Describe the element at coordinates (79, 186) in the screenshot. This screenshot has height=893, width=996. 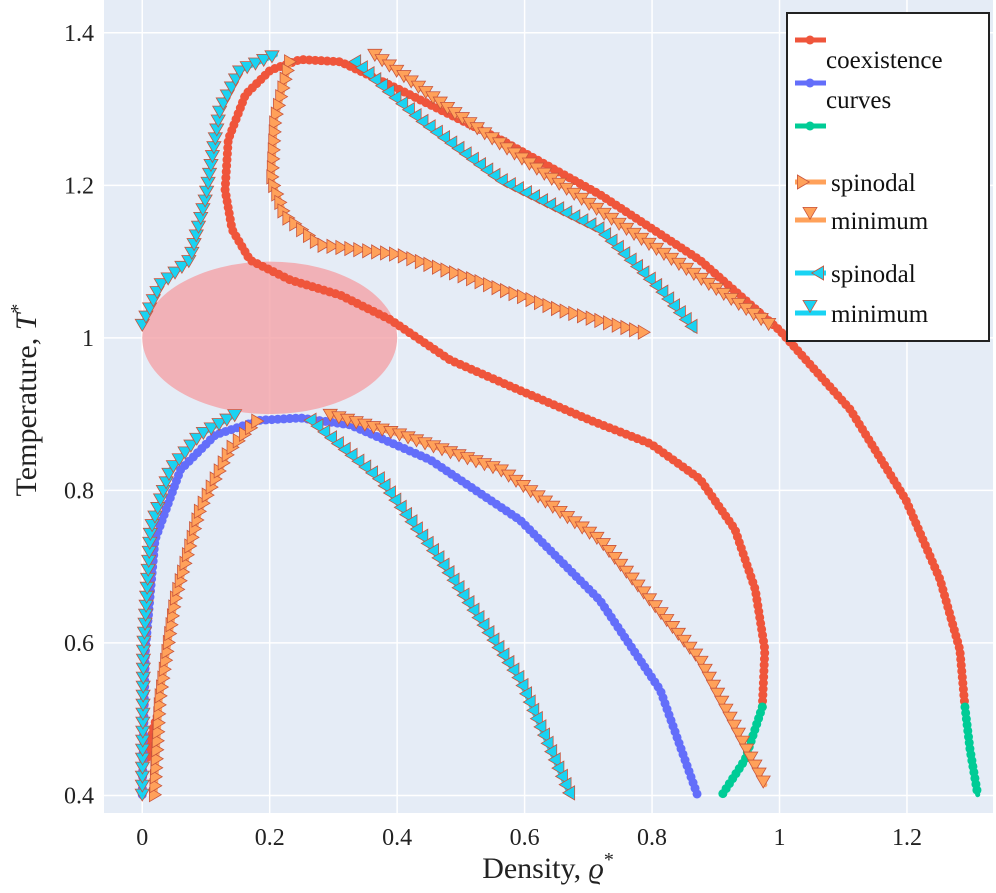
I see `y-tick-label: 1.2` at that location.